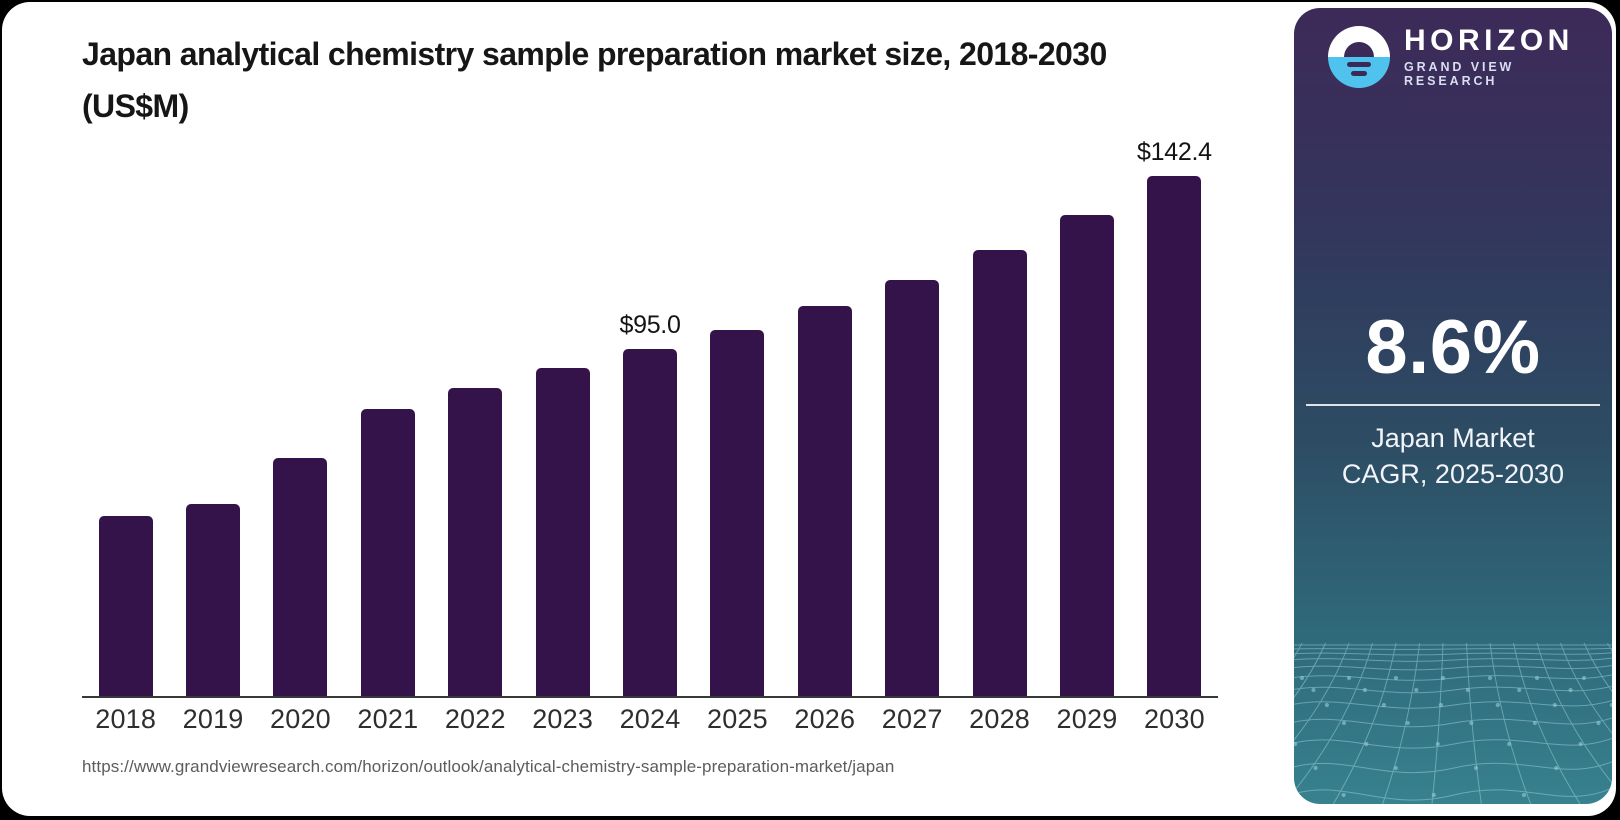  I want to click on cagr-stat: 8.6% Japan Market CAGR, 2025-2030, so click(1453, 400).